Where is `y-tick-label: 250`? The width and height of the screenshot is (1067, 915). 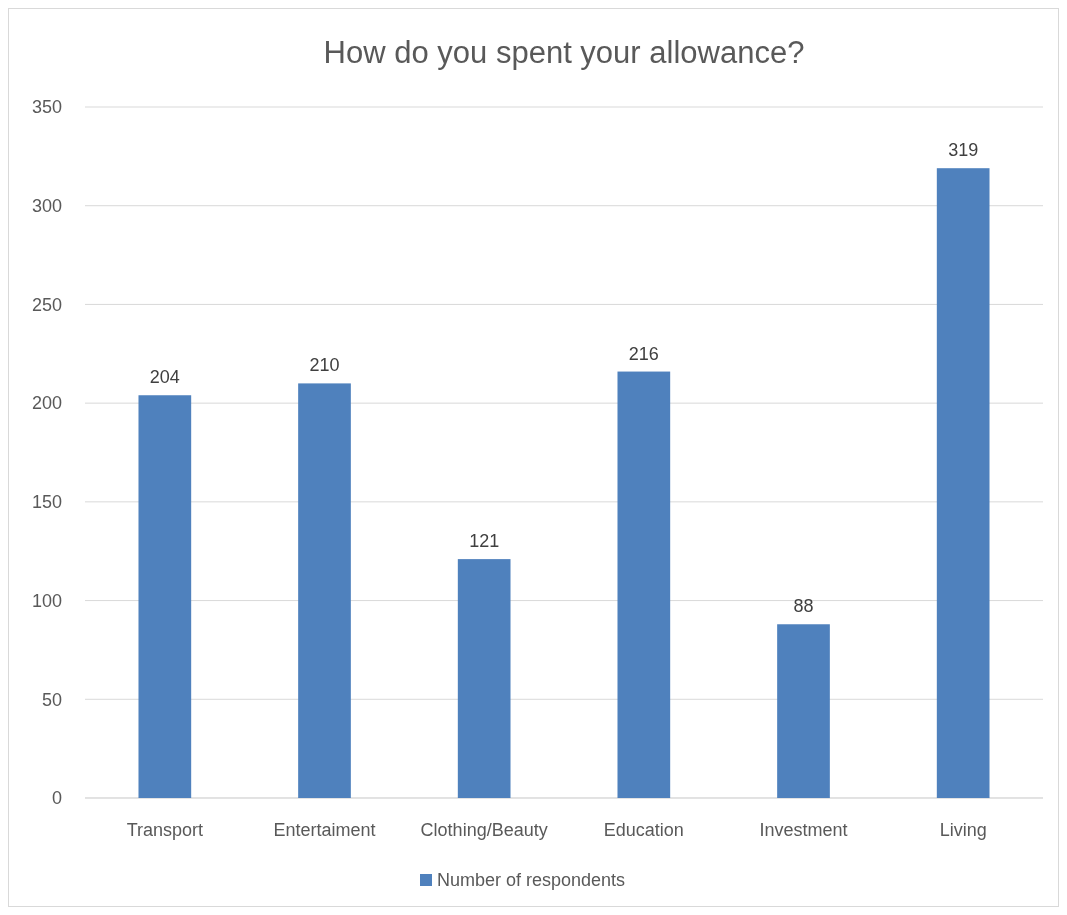
y-tick-label: 250 is located at coordinates (46, 304).